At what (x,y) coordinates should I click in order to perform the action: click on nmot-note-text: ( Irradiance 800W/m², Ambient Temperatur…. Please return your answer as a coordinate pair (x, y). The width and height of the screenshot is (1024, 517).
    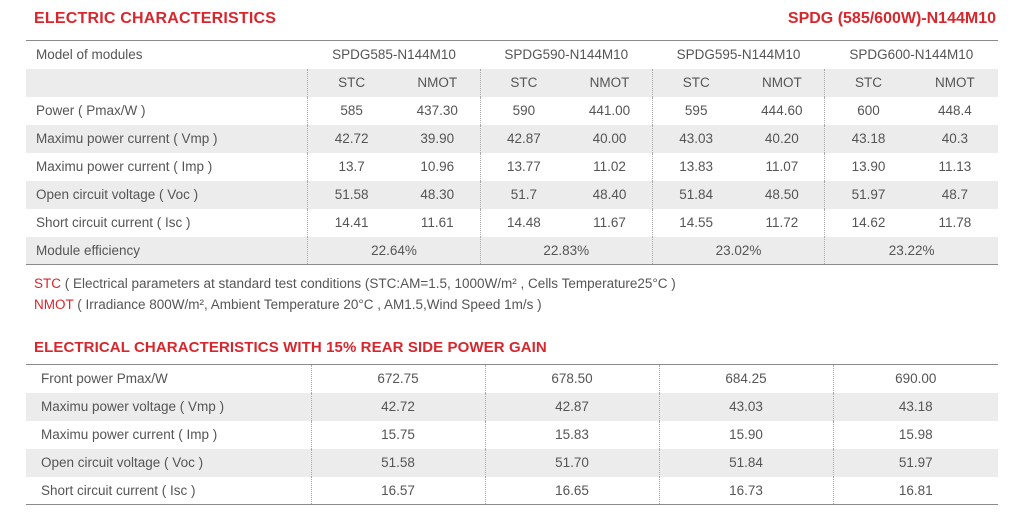
    Looking at the image, I should click on (307, 304).